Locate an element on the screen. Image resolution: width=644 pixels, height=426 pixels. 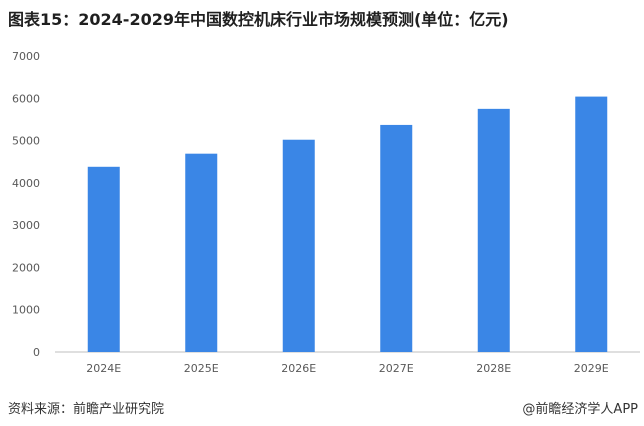
bar-2028E is located at coordinates (493, 230).